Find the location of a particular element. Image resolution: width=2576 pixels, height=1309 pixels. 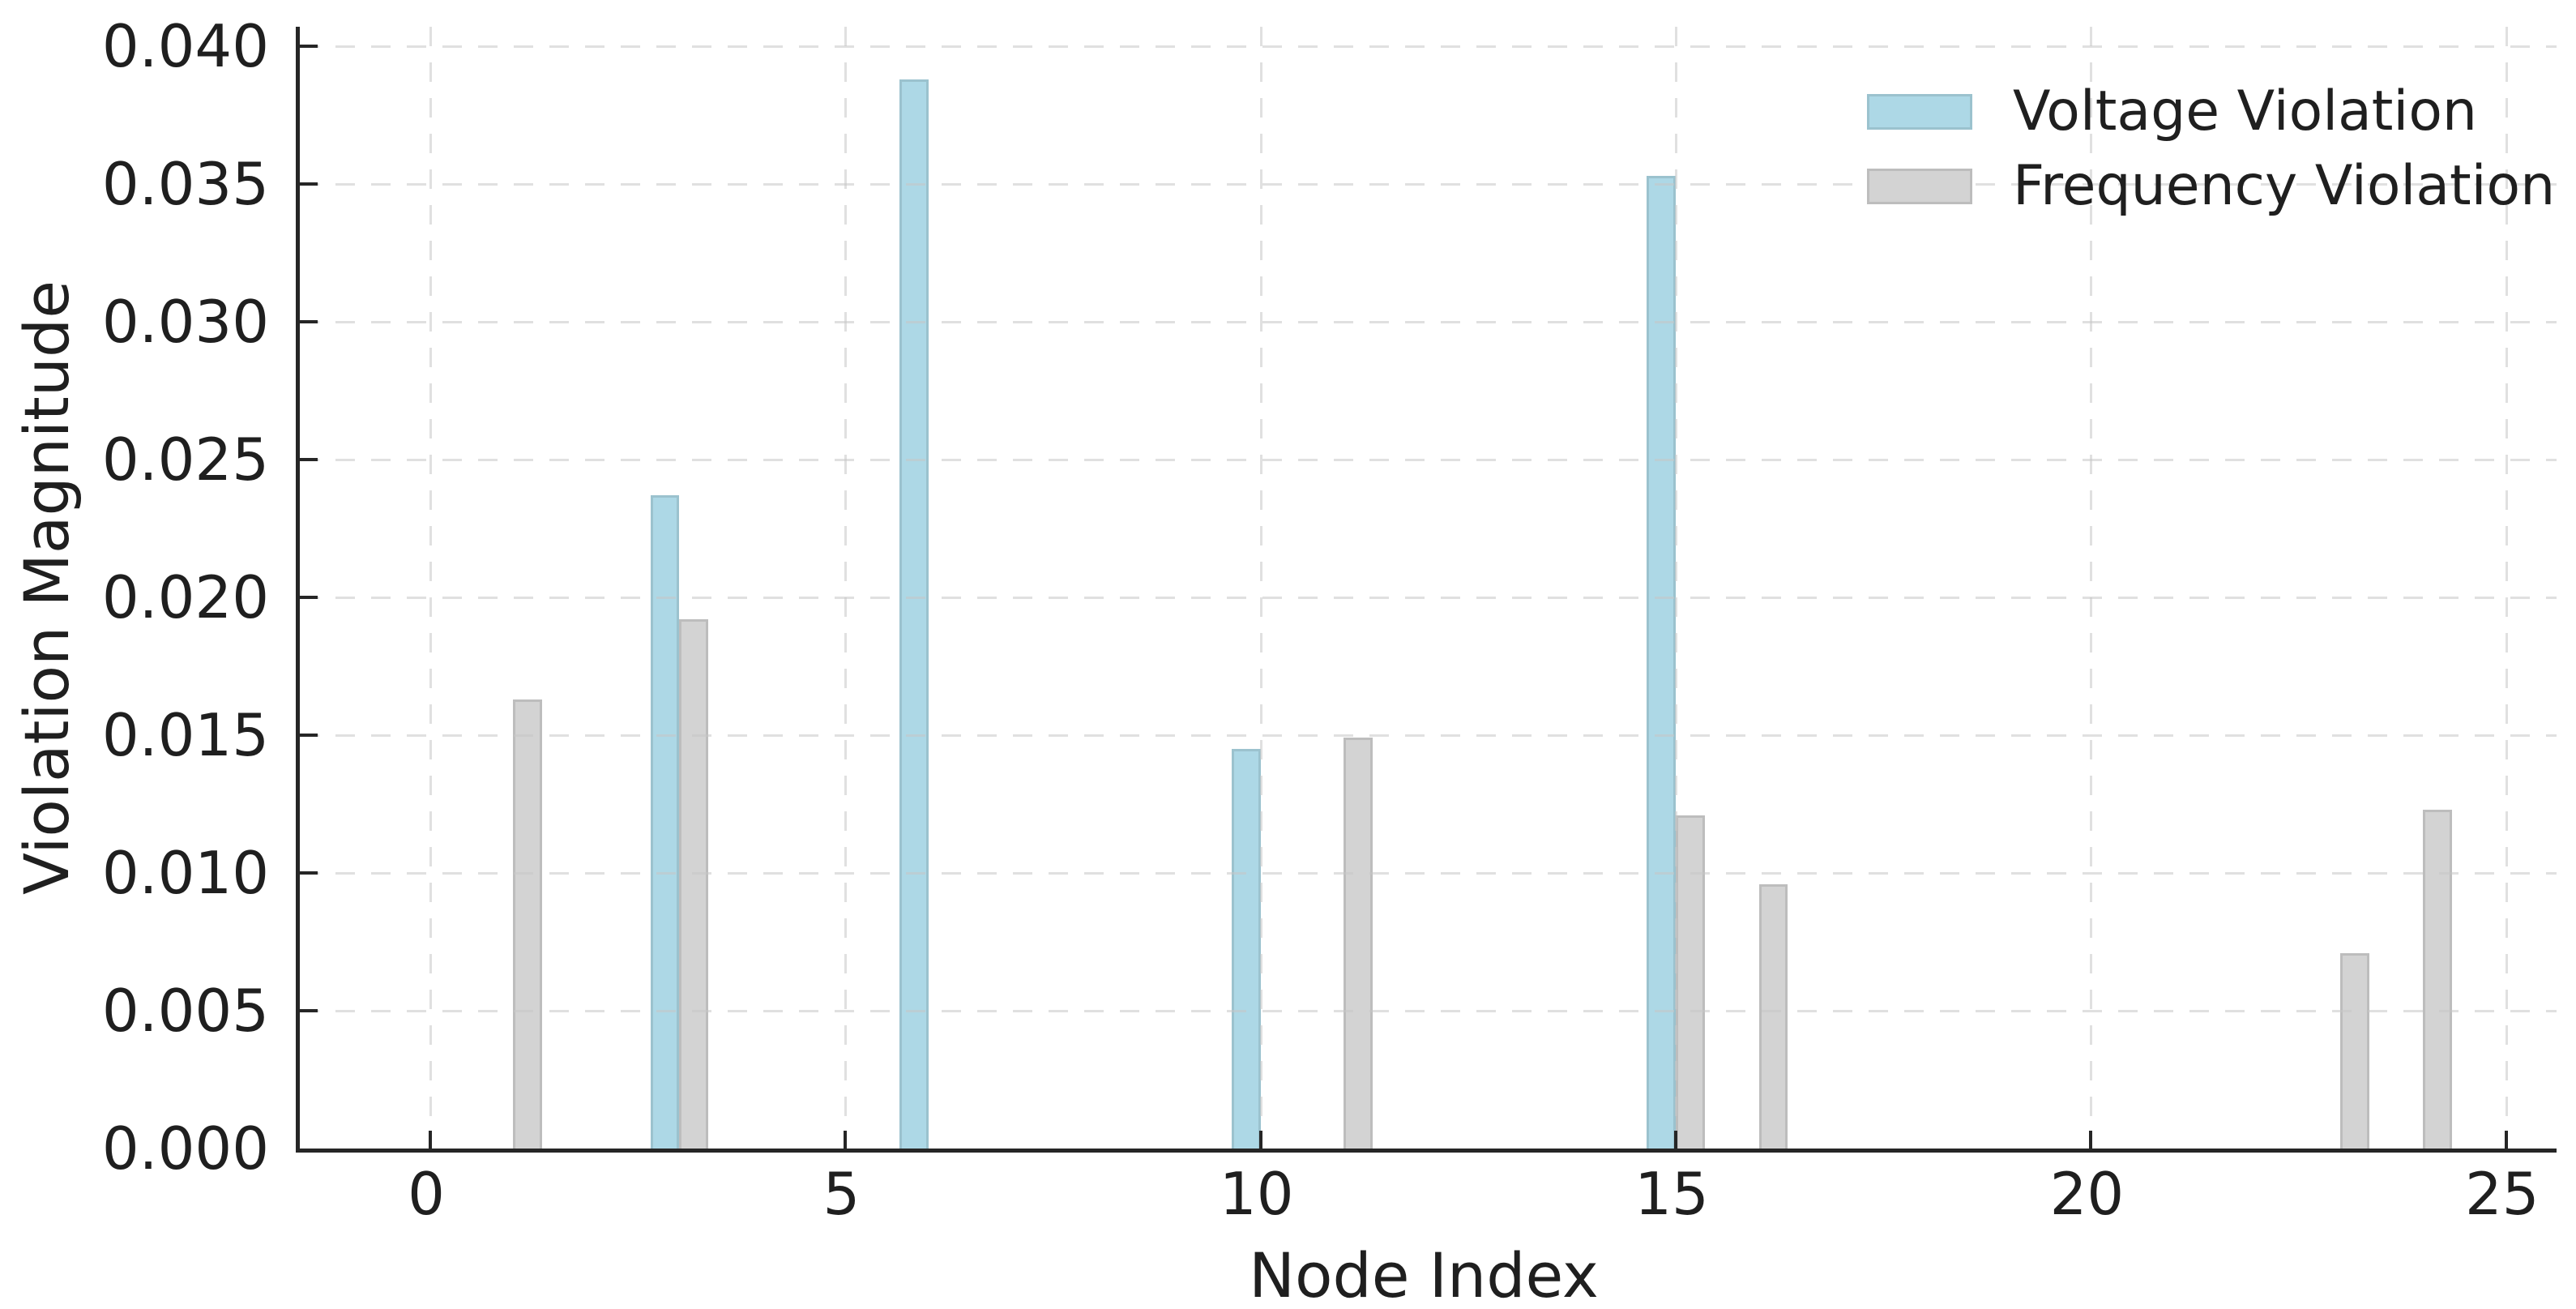

legend-entry-voltage: Voltage Violation is located at coordinates (2211, 112).